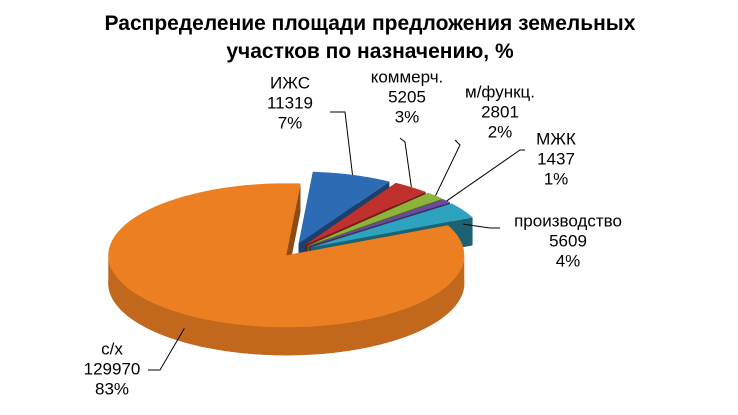  What do you see at coordinates (290, 102) in the screenshot?
I see `value-label: 11319` at bounding box center [290, 102].